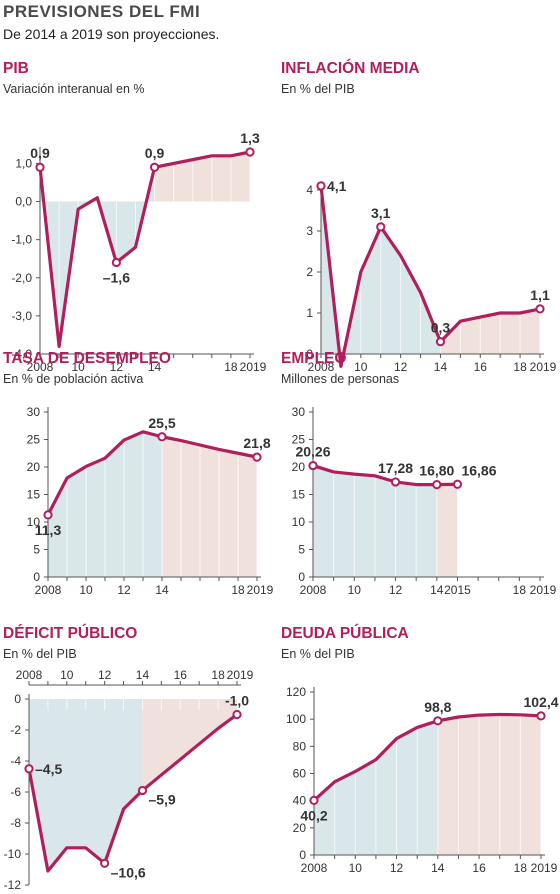  Describe the element at coordinates (309, 313) in the screenshot. I see `y-tick-label: 1` at that location.